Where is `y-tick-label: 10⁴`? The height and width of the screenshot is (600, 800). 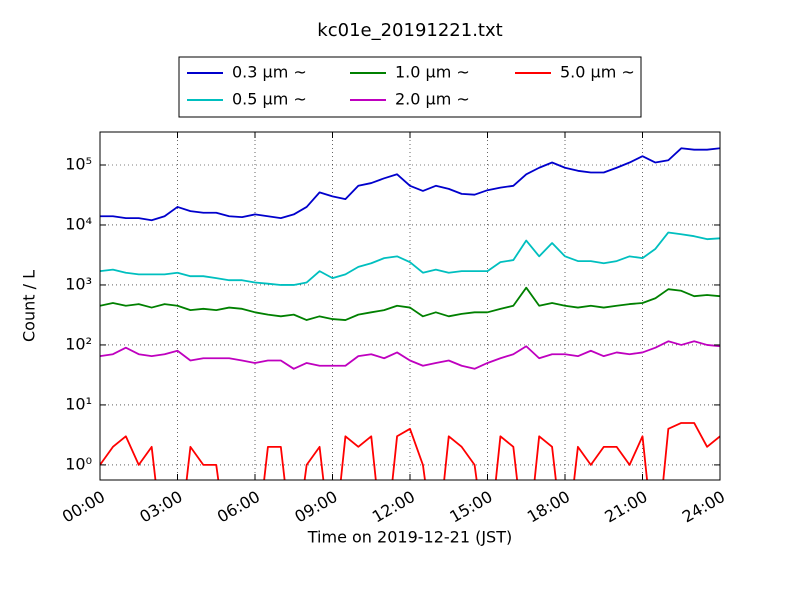 y-tick-label: 10⁴ is located at coordinates (78, 223).